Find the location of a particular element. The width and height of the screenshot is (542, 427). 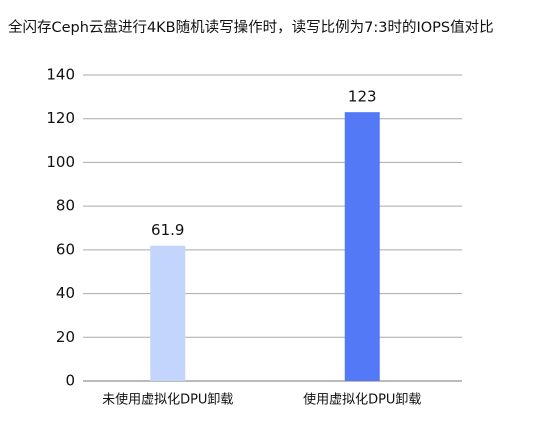

y-tick-label: 80 is located at coordinates (65, 206).